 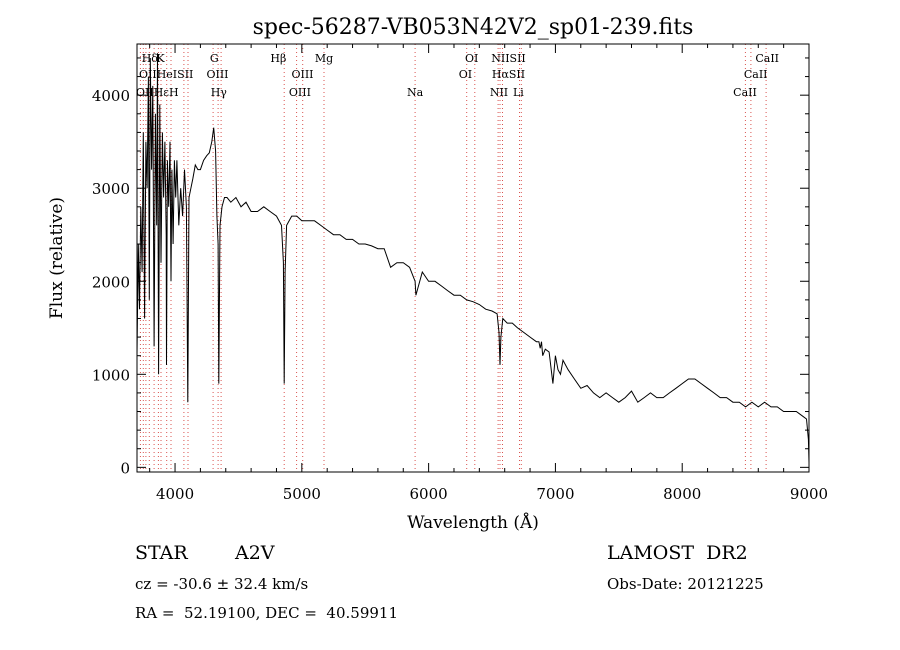 What do you see at coordinates (499, 92) in the screenshot?
I see `line-label: NII` at bounding box center [499, 92].